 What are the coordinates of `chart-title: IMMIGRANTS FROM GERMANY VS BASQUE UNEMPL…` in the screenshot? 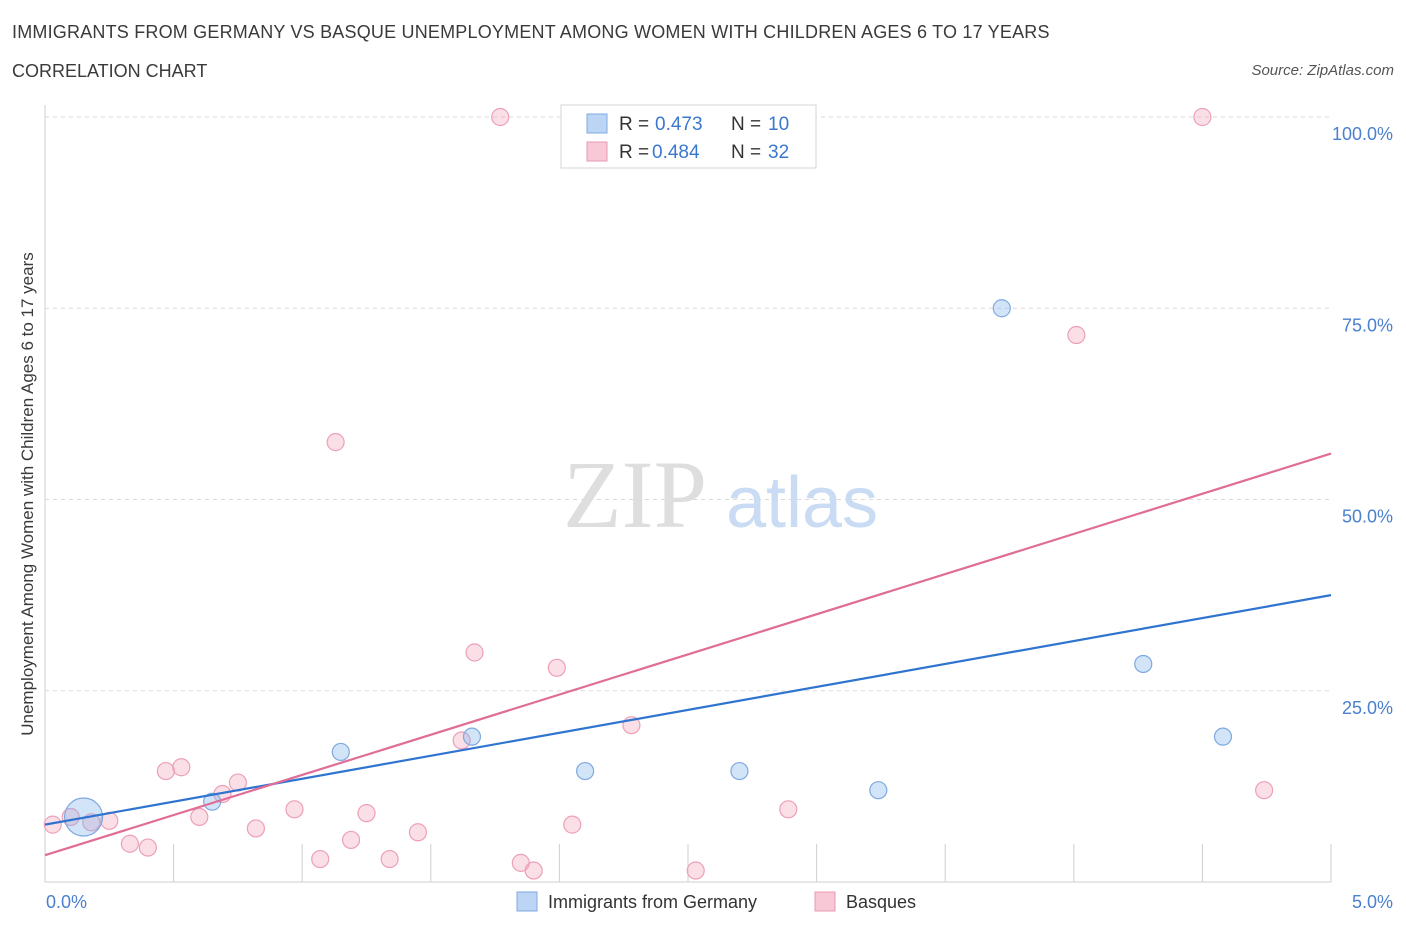 It's located at (531, 32).